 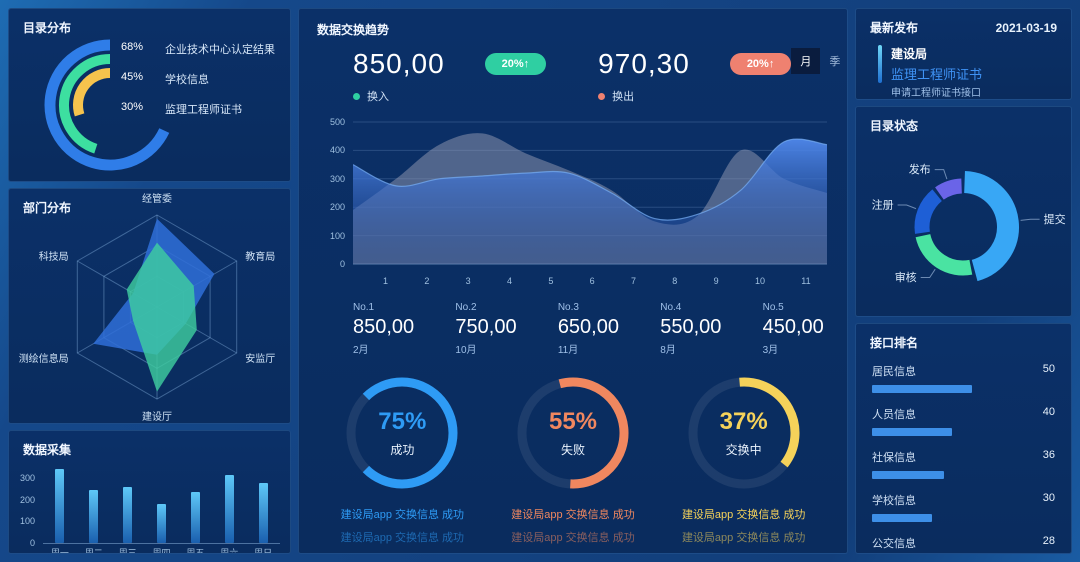 I want to click on radar-axis-label: 科技局, so click(x=54, y=256).